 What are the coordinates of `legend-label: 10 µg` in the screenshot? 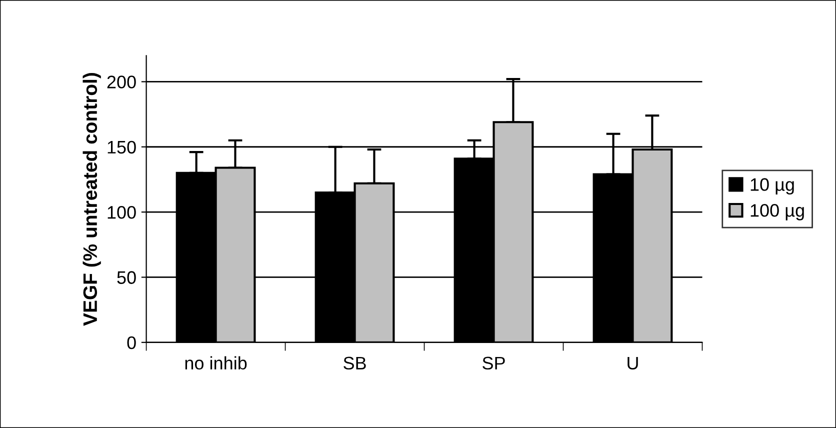 It's located at (772, 186).